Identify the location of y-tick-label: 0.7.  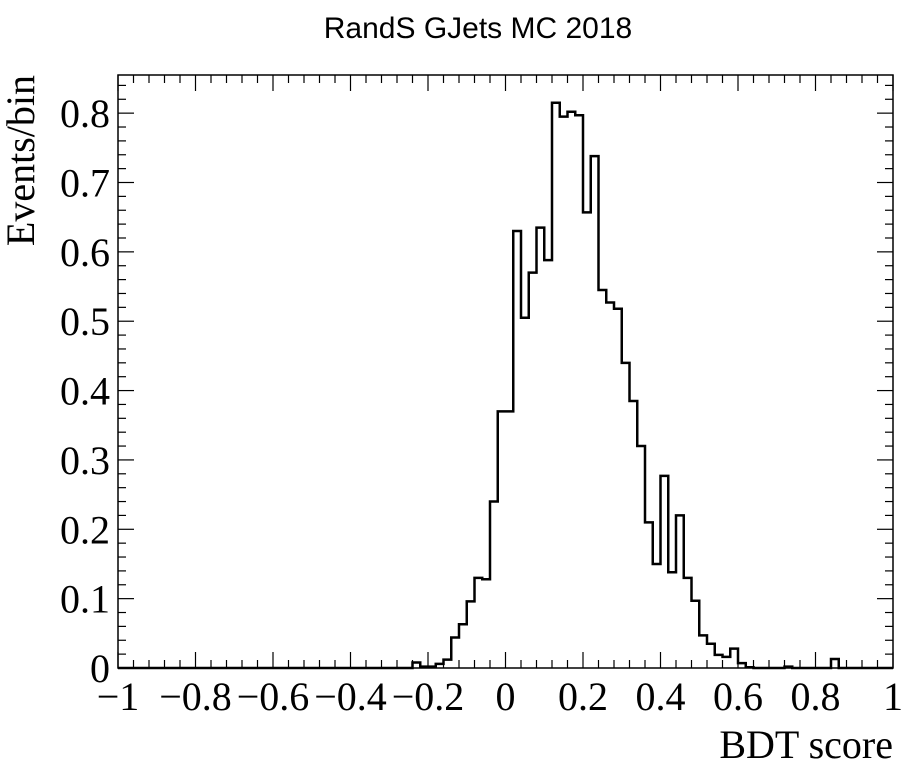
(85, 183).